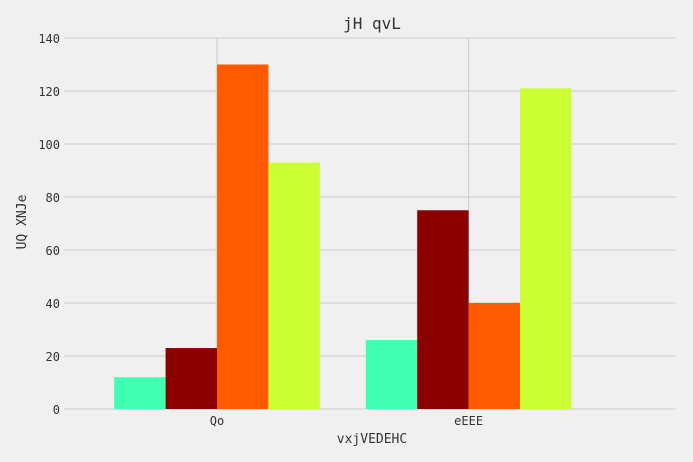 Image resolution: width=693 pixels, height=462 pixels. Describe the element at coordinates (22, 221) in the screenshot. I see `y-axis-label: UQ XNJe` at that location.